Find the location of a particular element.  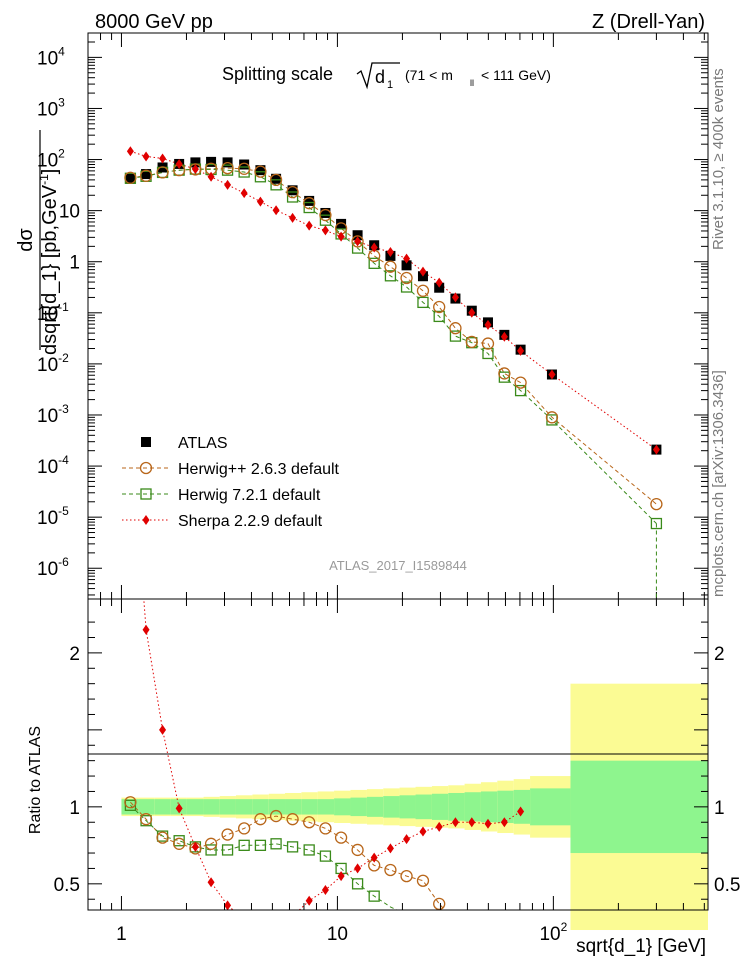

ratio-y-tick-label: 2 is located at coordinates (74, 654).